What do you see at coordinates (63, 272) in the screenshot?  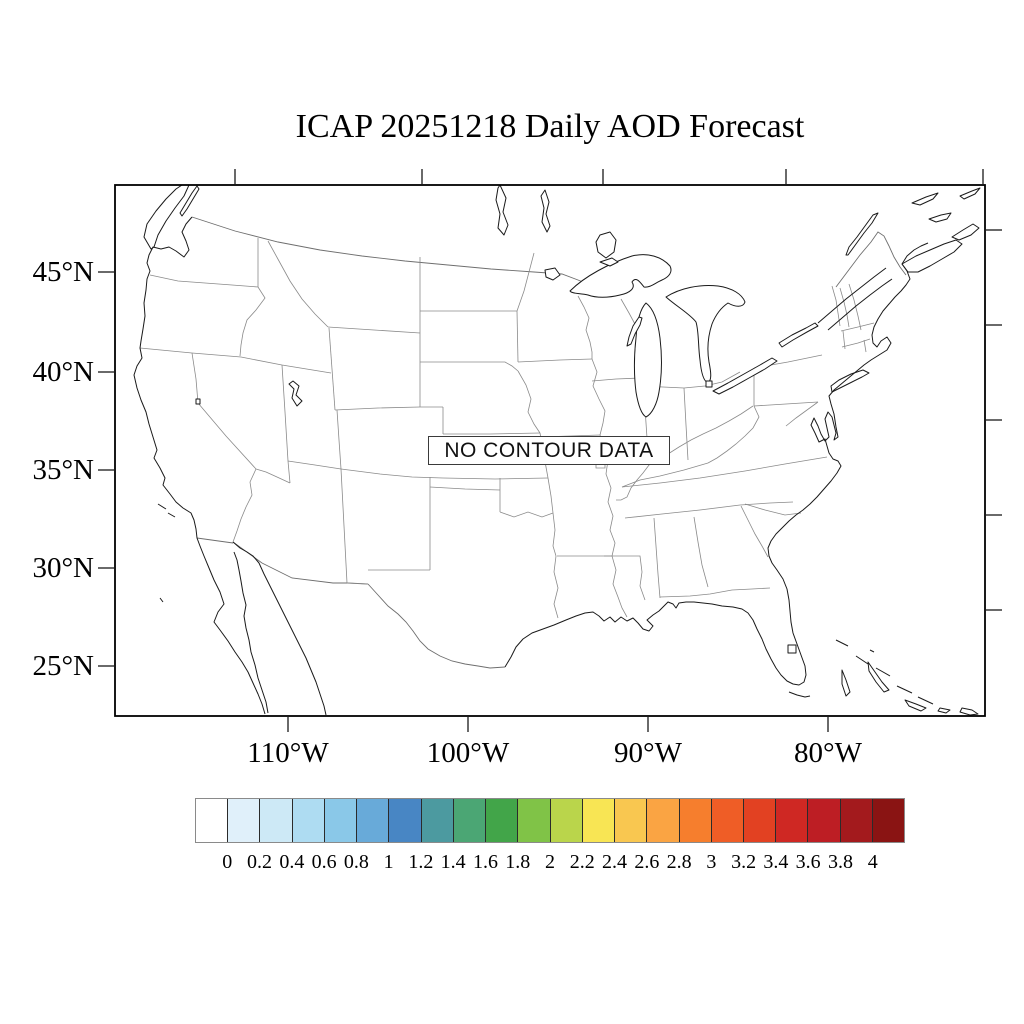 I see `y-axis-label: 45°N` at bounding box center [63, 272].